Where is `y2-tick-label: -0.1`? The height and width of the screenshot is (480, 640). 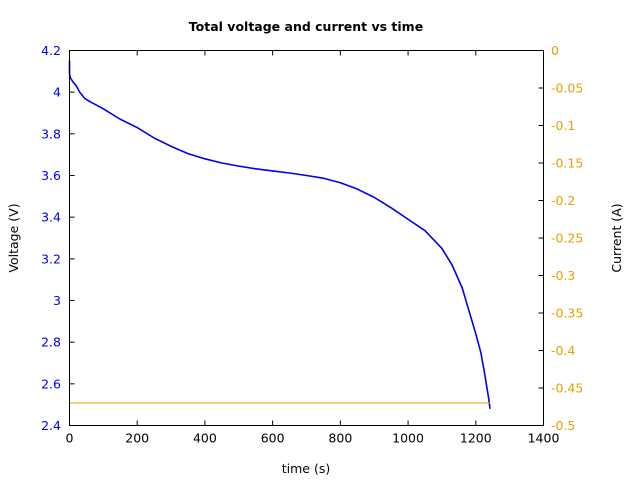 y2-tick-label: -0.1 is located at coordinates (563, 125).